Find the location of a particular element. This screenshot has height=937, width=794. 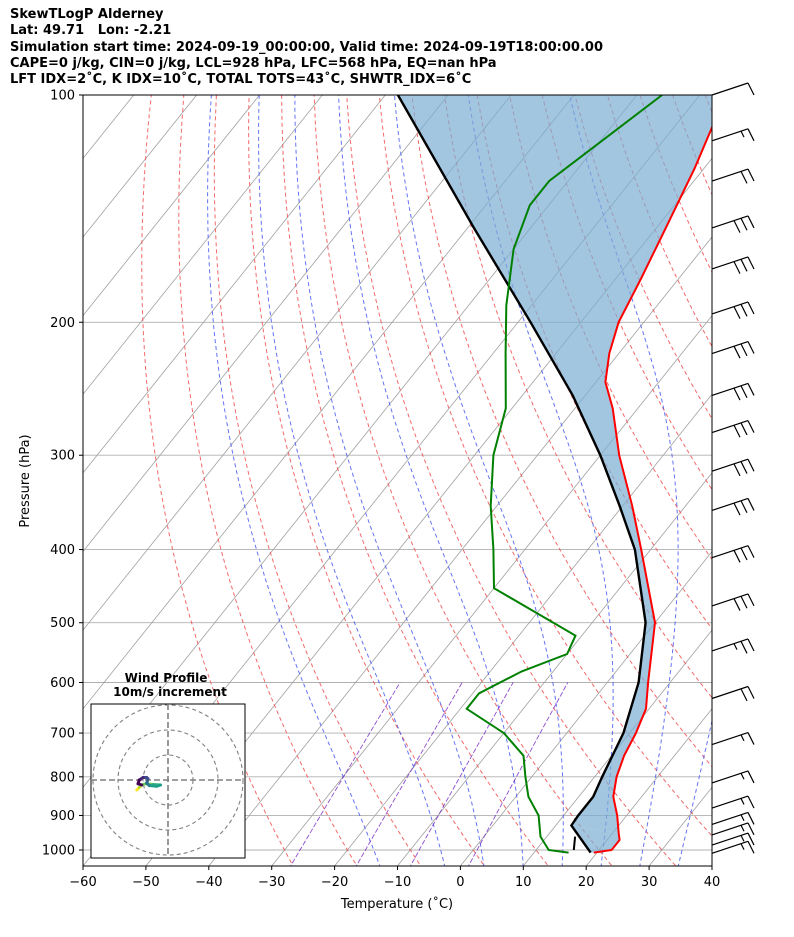

x-tick-label: −40 is located at coordinates (208, 882).